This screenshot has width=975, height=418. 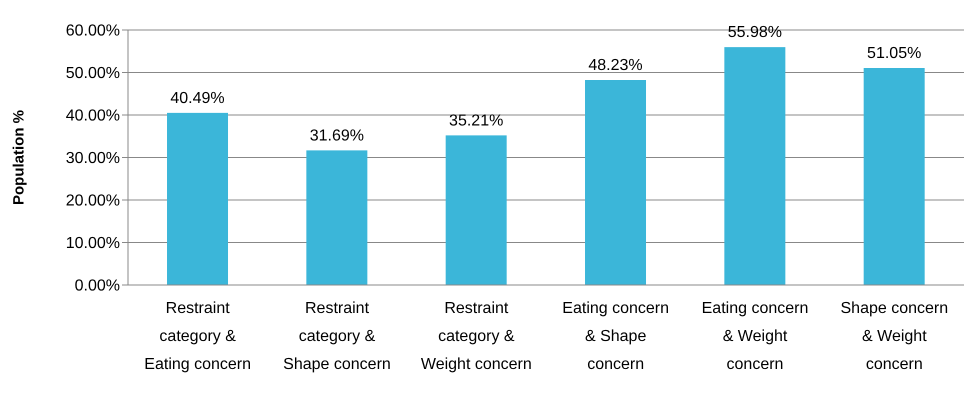 What do you see at coordinates (755, 336) in the screenshot?
I see `x-tick-label: Eating concern & Weight concern` at bounding box center [755, 336].